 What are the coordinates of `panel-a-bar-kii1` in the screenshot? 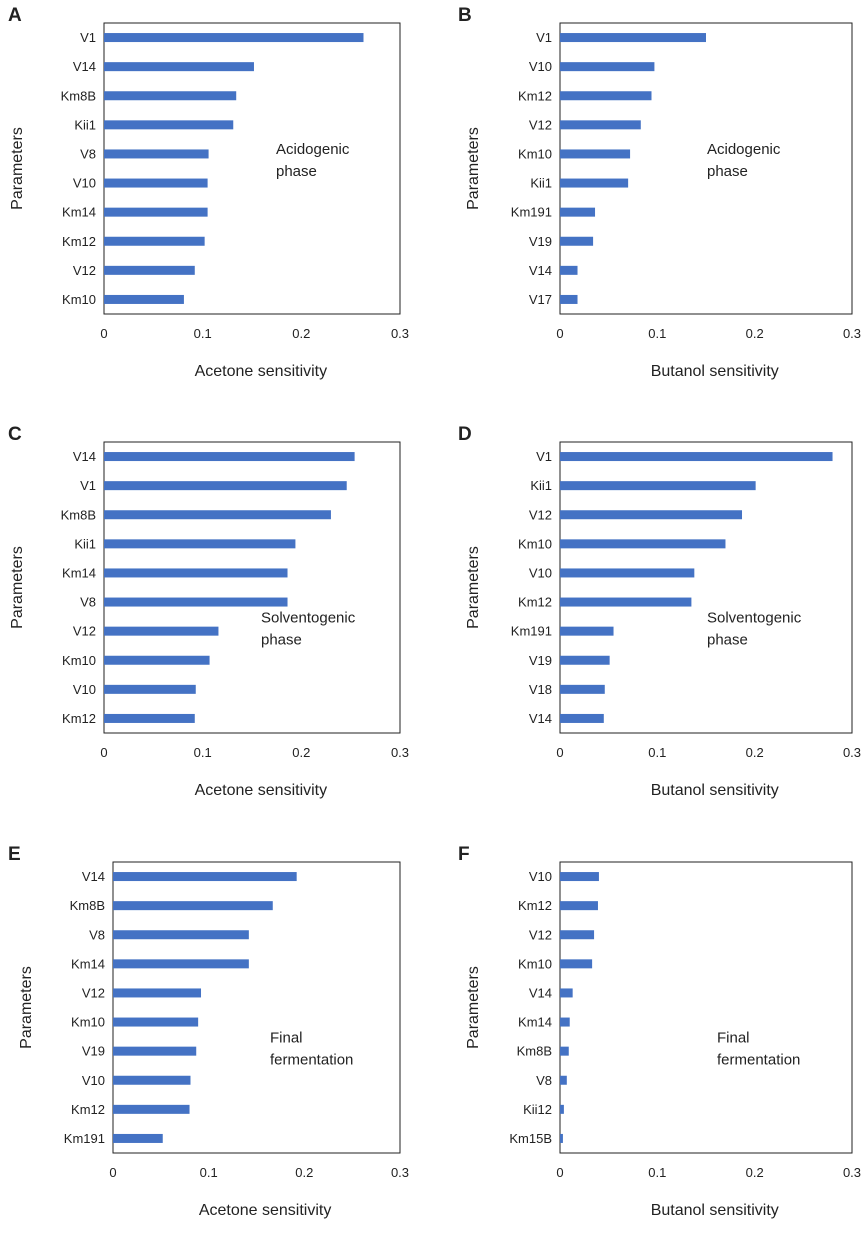 It's located at (169, 125).